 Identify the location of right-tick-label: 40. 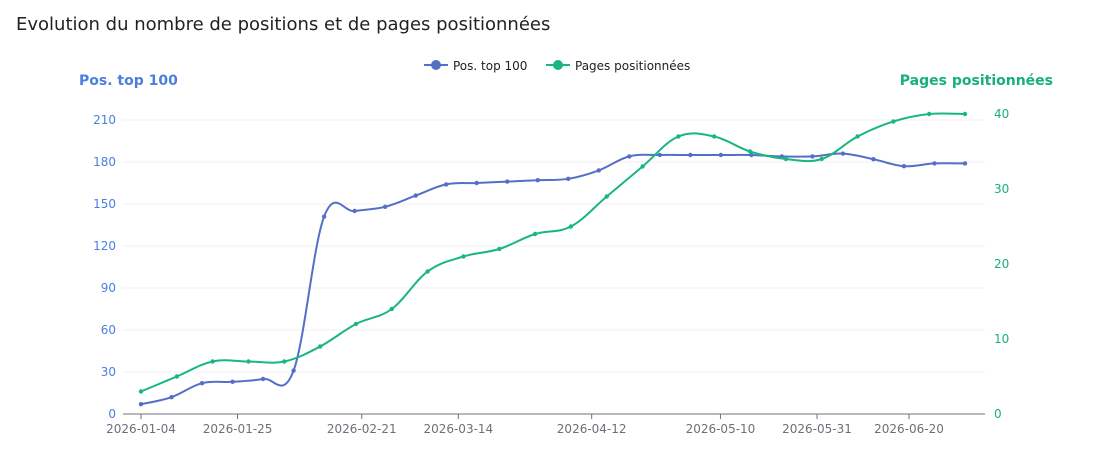
(1001, 114).